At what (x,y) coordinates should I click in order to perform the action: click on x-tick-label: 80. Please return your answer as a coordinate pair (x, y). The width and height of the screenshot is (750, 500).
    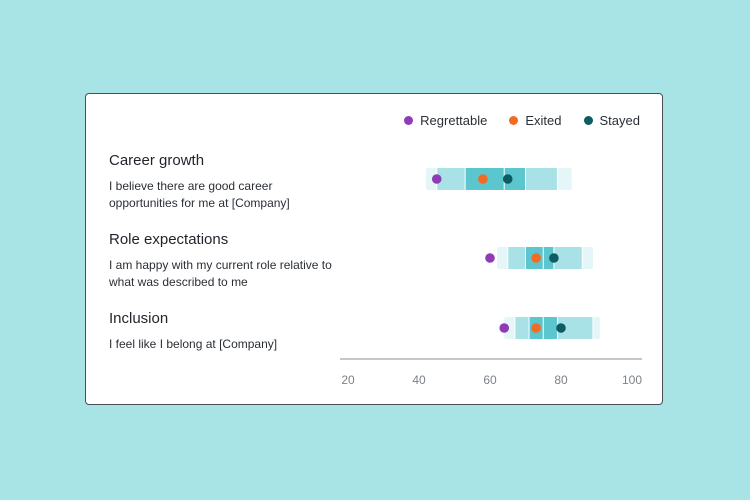
    Looking at the image, I should click on (561, 380).